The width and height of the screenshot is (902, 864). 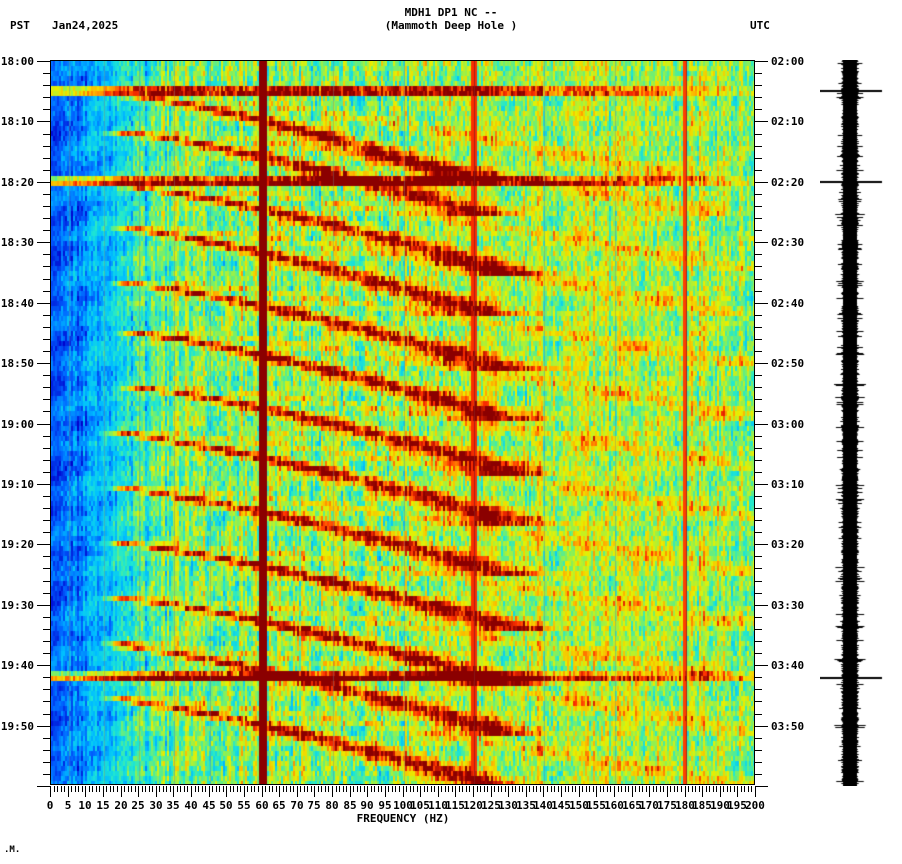 I want to click on freq-label: 115, so click(x=455, y=805).